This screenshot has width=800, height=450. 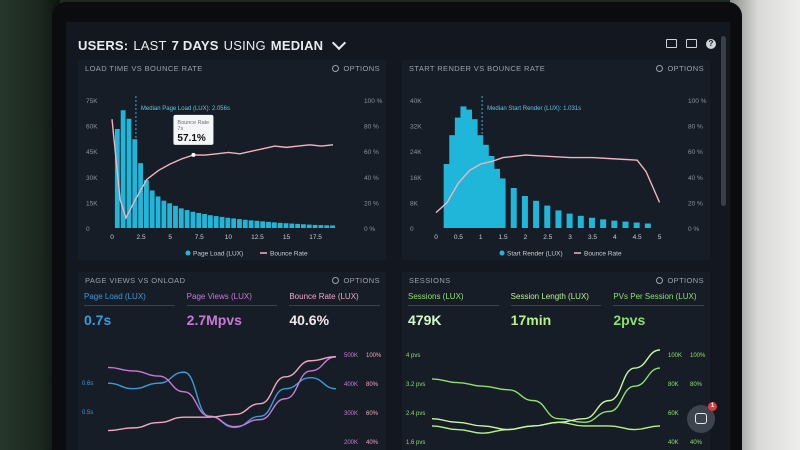 I want to click on x-tick-label: 4, so click(x=615, y=237).